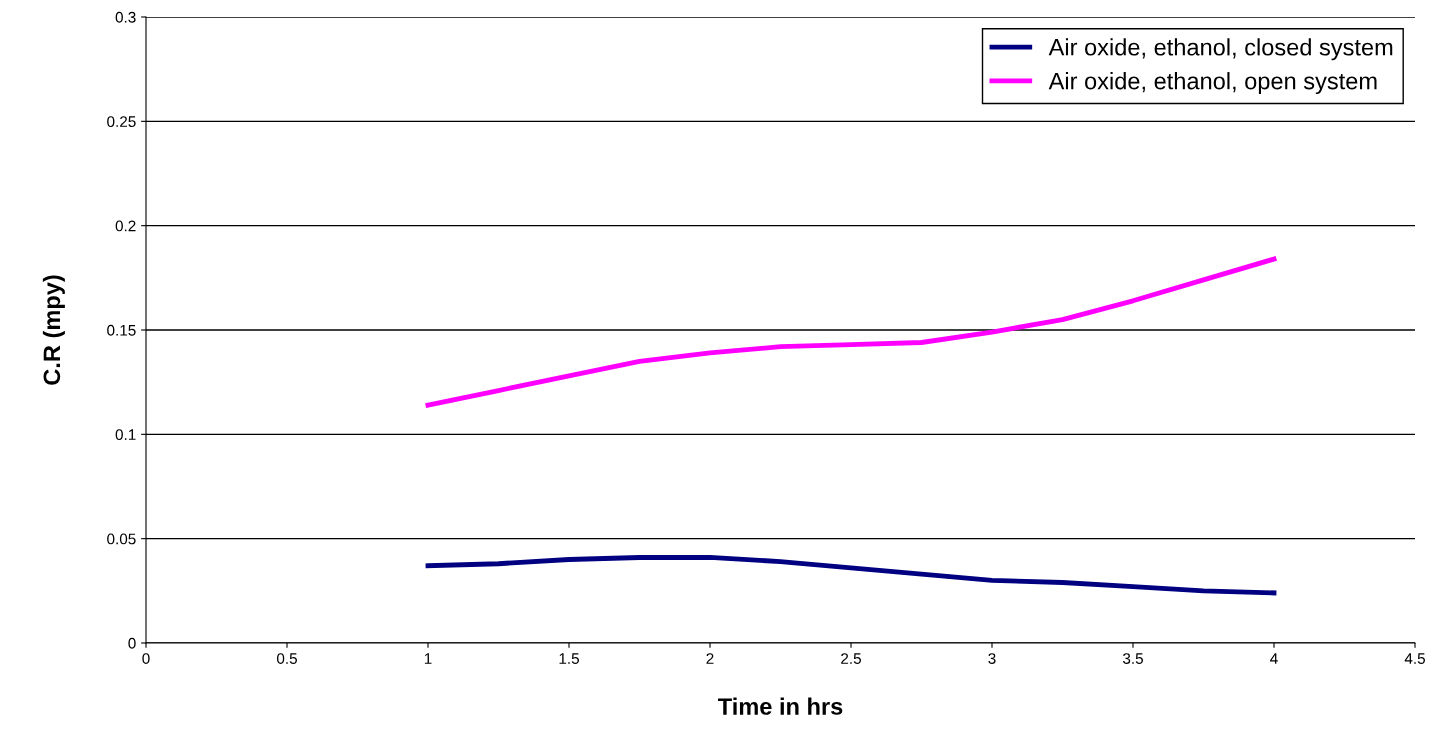 Image resolution: width=1436 pixels, height=744 pixels. Describe the element at coordinates (121, 330) in the screenshot. I see `y-tick-label: 0.15` at that location.